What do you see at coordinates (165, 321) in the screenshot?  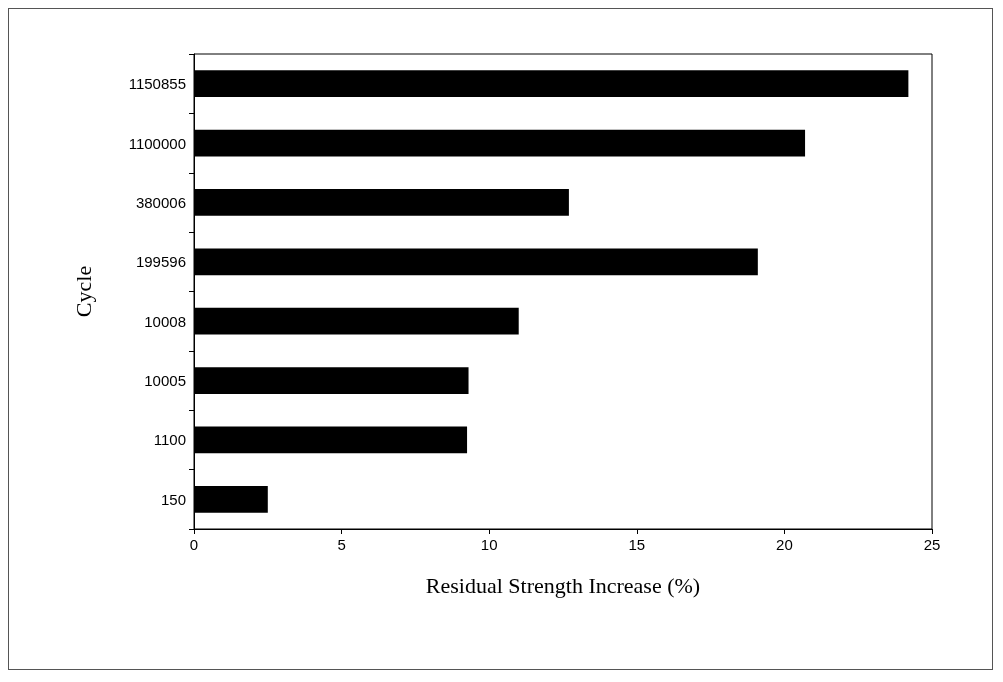 I see `y-tick-label: 10008` at bounding box center [165, 321].